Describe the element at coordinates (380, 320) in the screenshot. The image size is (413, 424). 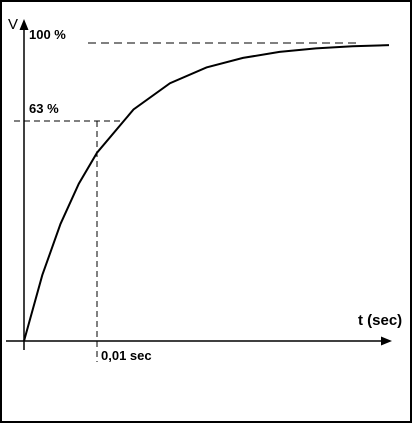
I see `x-axis-label: t (sec)` at that location.